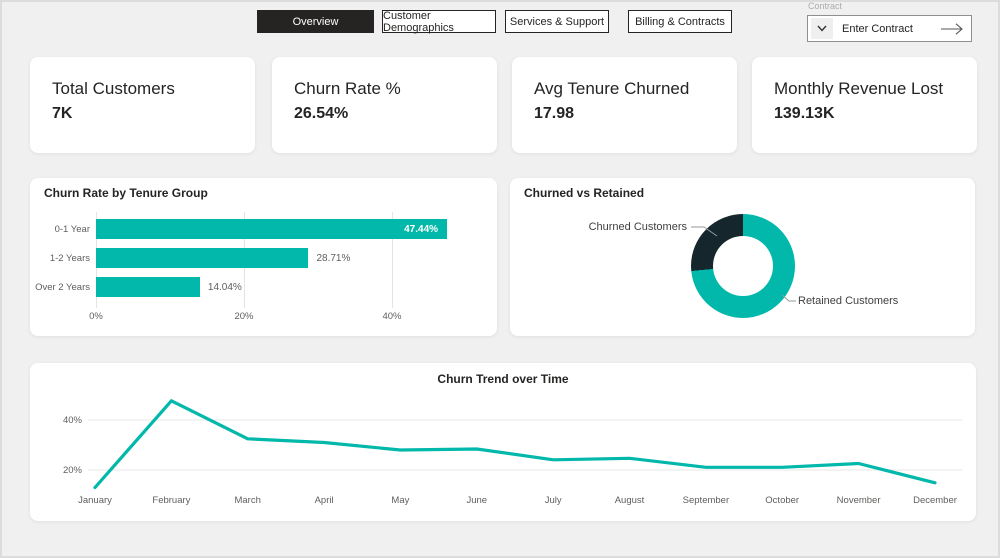  What do you see at coordinates (95, 500) in the screenshot?
I see `x-axis-month-label: January` at bounding box center [95, 500].